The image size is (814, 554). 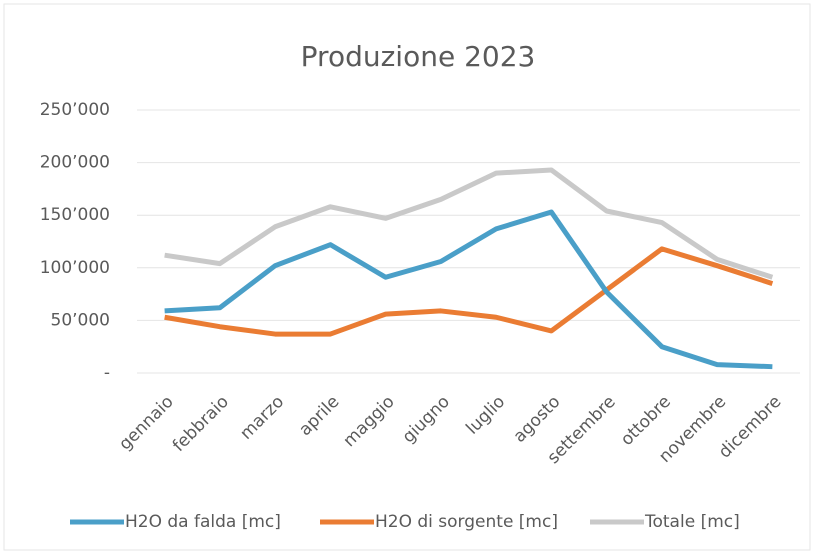 I want to click on legend-label: H2O da falda [mc], so click(x=203, y=522).